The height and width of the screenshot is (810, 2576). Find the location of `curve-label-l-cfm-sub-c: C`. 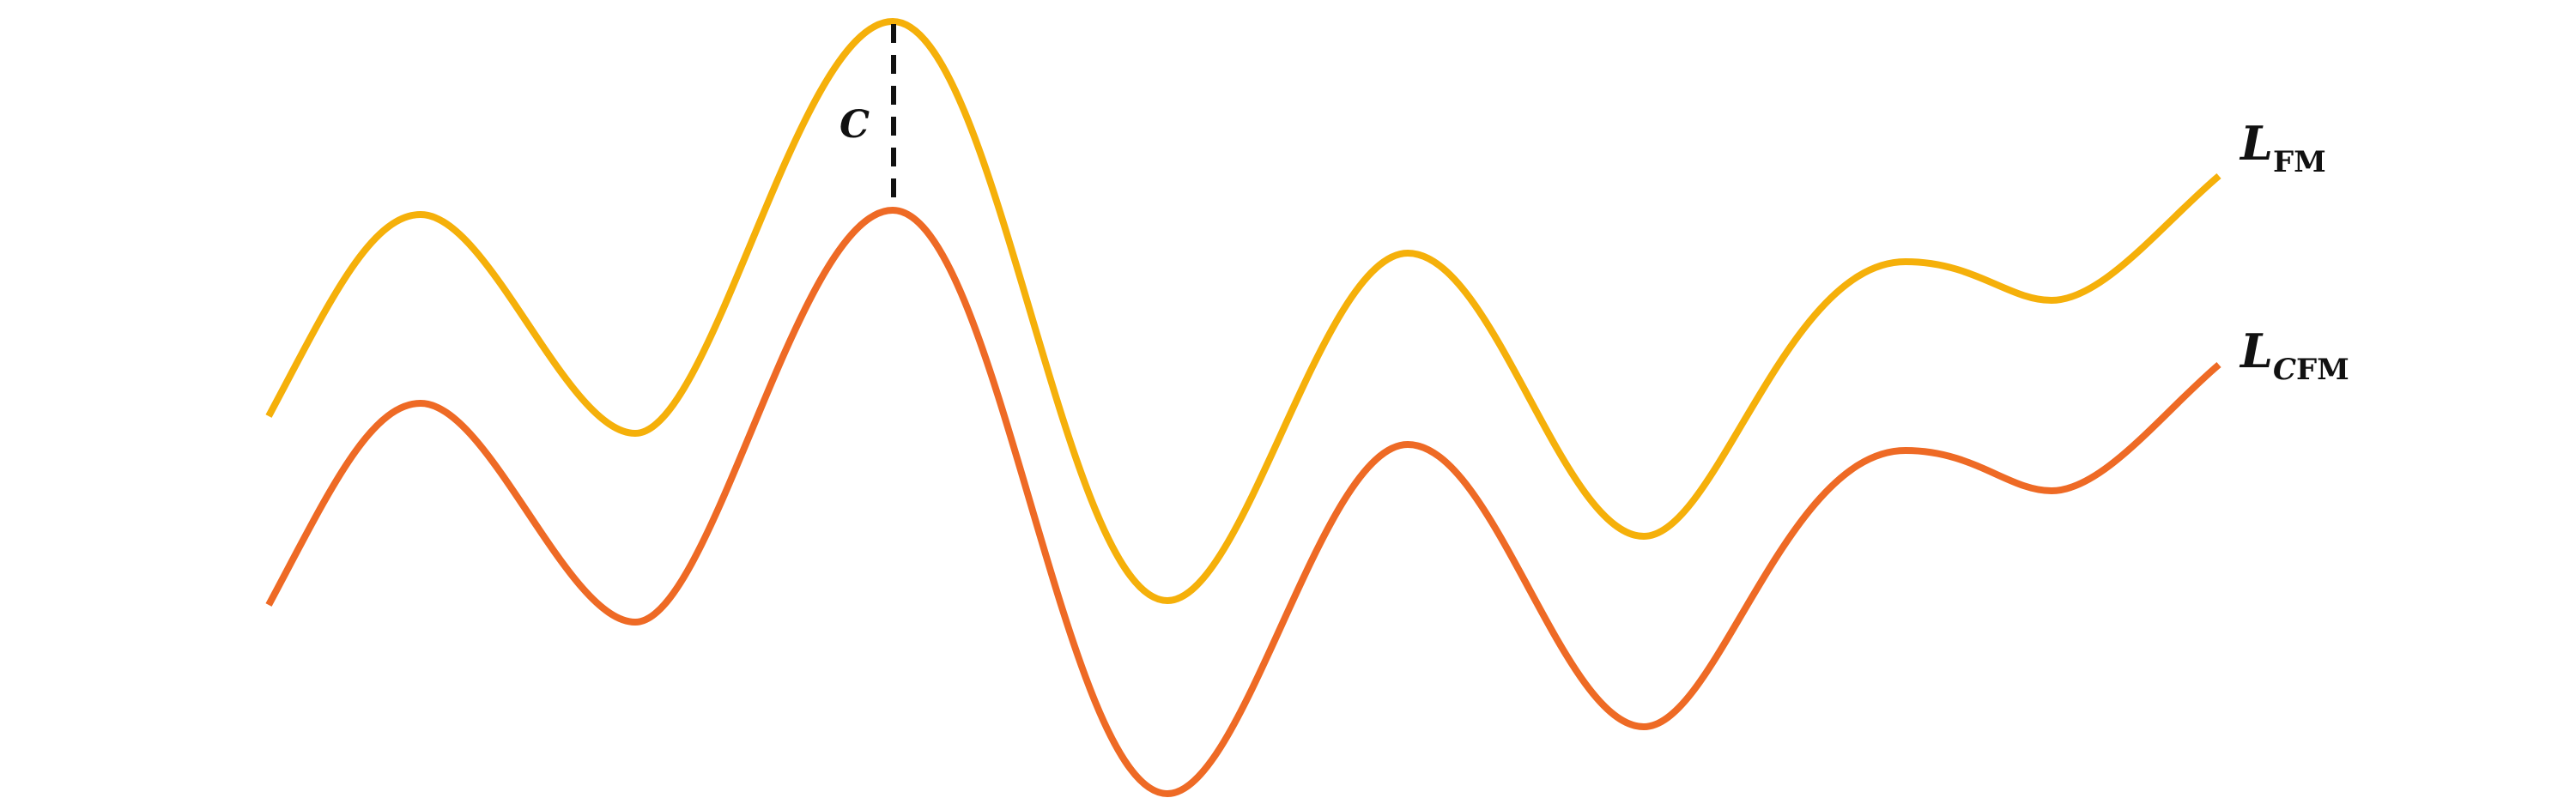

curve-label-l-cfm-sub-c: C is located at coordinates (2284, 370).